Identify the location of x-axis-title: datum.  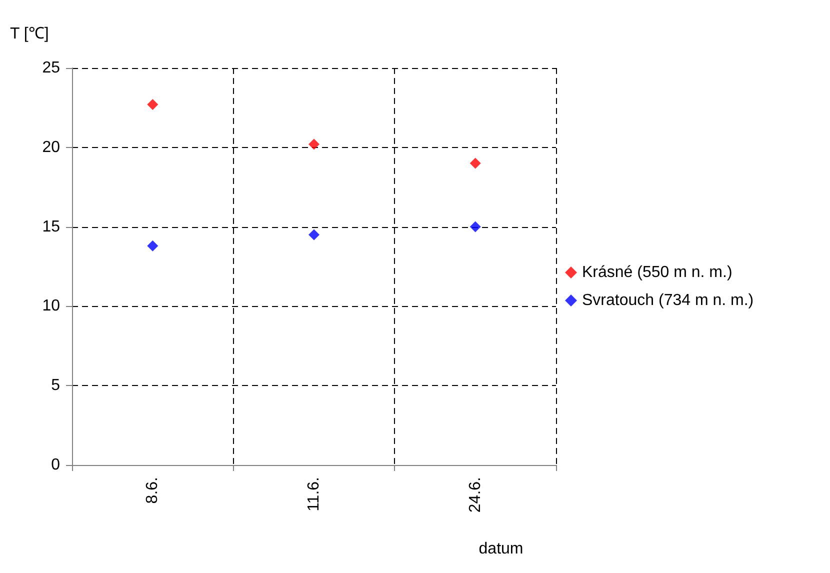
(501, 549).